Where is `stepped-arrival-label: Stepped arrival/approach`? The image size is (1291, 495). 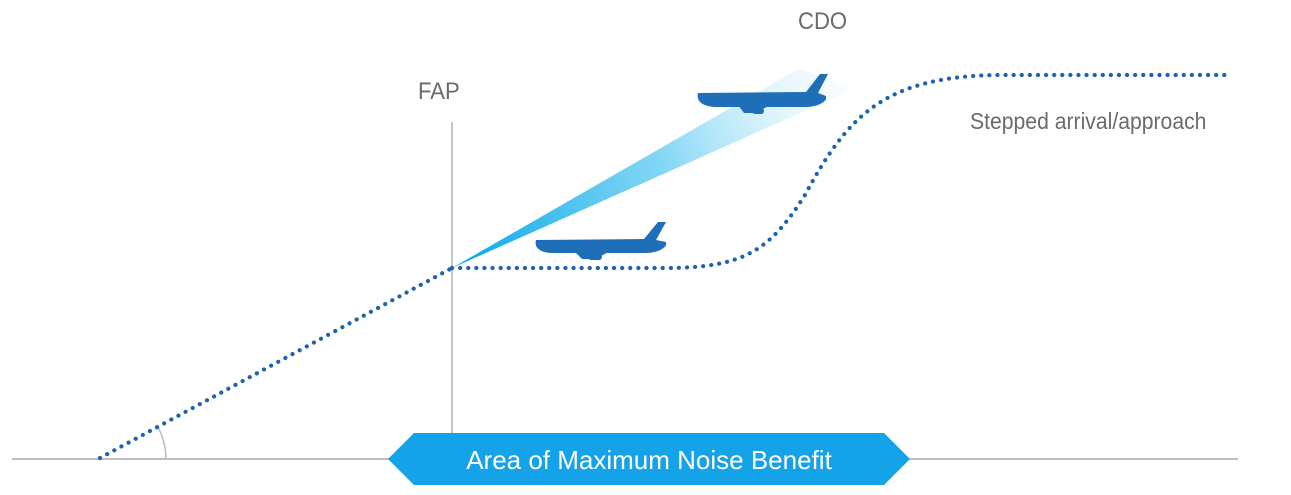 stepped-arrival-label: Stepped arrival/approach is located at coordinates (1088, 121).